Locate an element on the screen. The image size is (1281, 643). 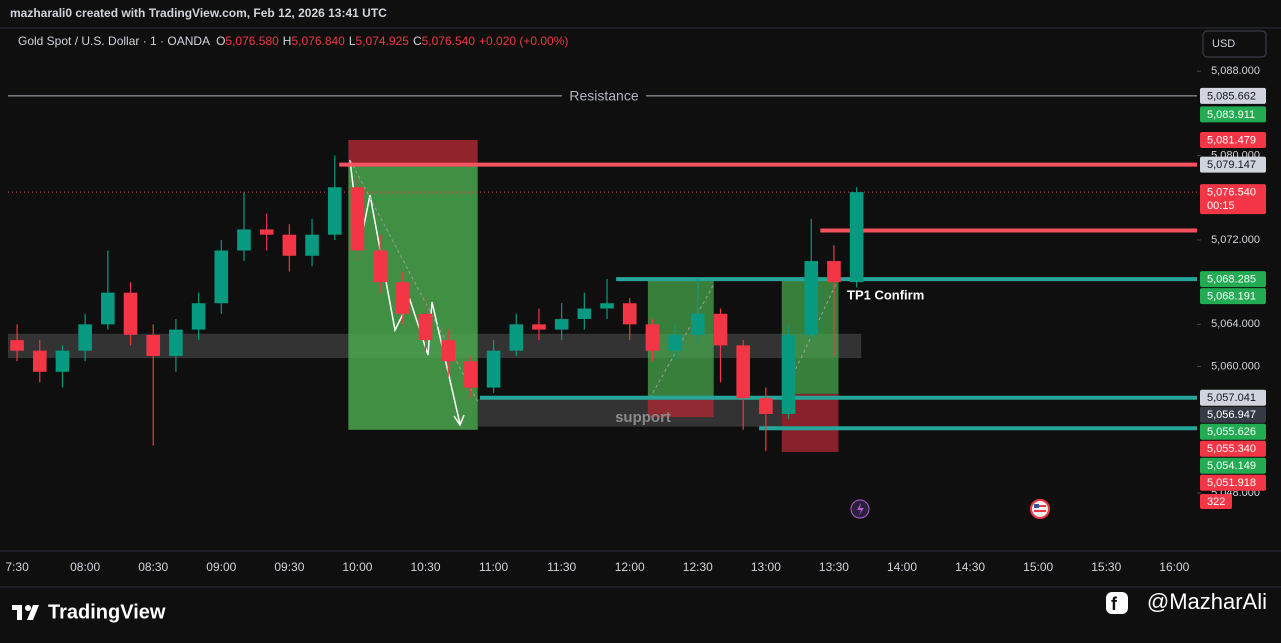
change: +0.020 (+0.00%) is located at coordinates (523, 41).